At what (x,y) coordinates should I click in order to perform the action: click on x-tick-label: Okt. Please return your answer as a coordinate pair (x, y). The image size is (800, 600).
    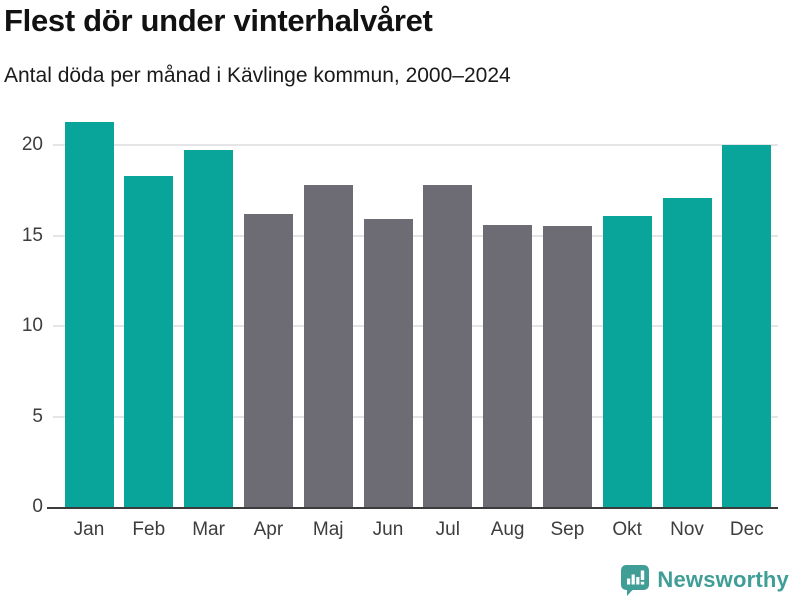
    Looking at the image, I should click on (627, 529).